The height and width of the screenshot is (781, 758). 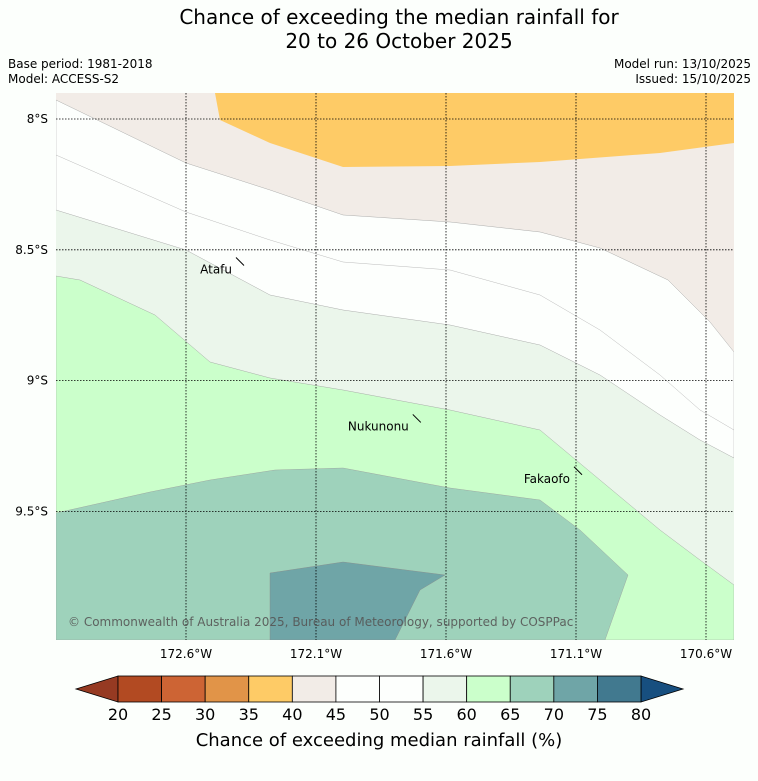 I want to click on colorbar-ticks: 20 25 30 35 40 45 50 55 60 65 70 75 80, so click(x=379, y=714).